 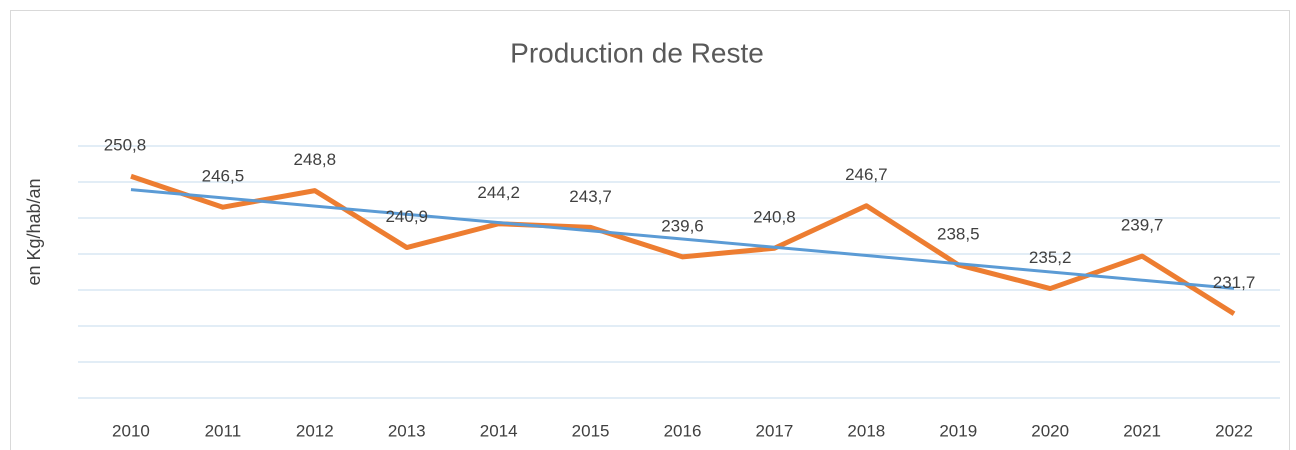 What do you see at coordinates (34, 231) in the screenshot?
I see `y-axis-label: en Kg/hab/an` at bounding box center [34, 231].